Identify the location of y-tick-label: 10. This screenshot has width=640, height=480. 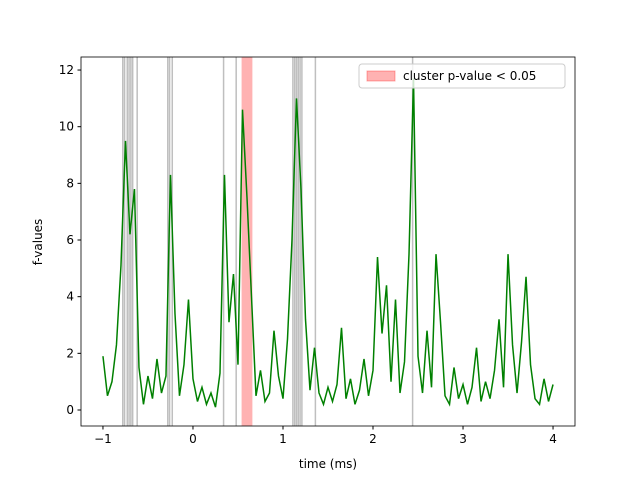
(66, 127).